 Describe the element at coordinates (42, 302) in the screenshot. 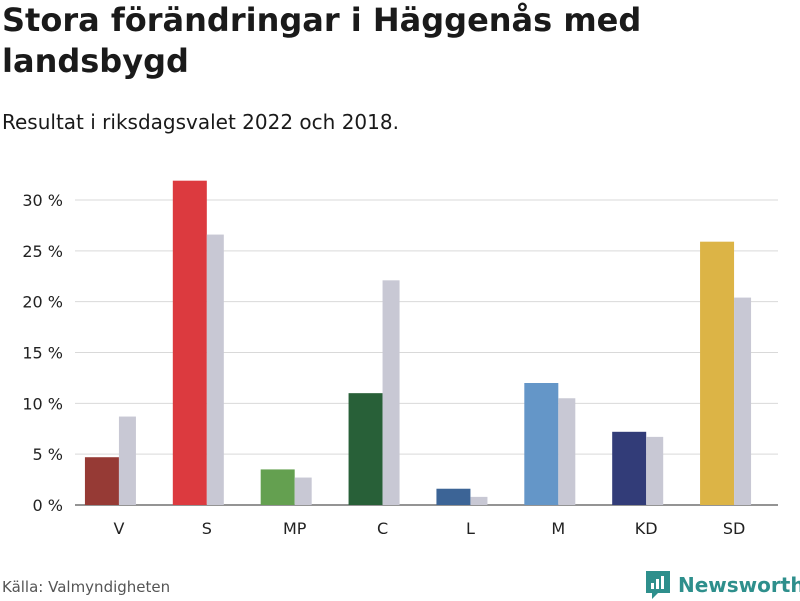

I see `y-tick-label: 20 %` at that location.